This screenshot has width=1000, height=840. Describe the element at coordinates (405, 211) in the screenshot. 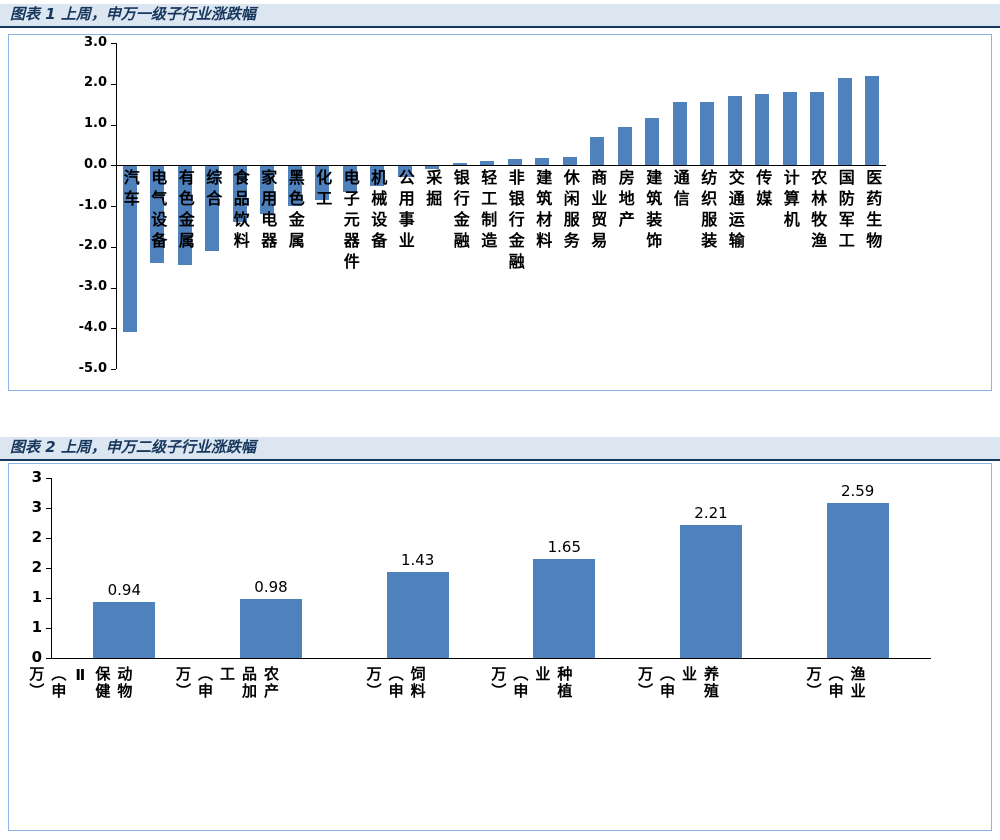

I see `category-label: 公用事业` at that location.